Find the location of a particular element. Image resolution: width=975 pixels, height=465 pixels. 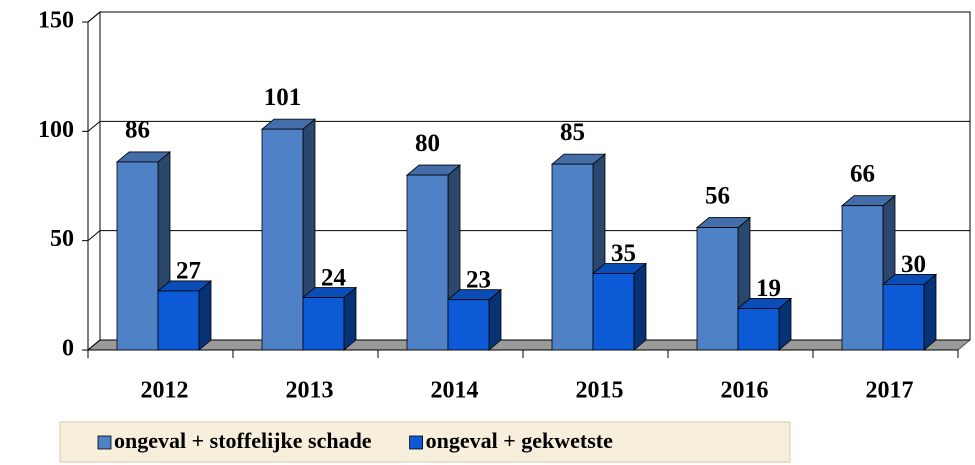

x-tick-label: 2013 is located at coordinates (310, 391).